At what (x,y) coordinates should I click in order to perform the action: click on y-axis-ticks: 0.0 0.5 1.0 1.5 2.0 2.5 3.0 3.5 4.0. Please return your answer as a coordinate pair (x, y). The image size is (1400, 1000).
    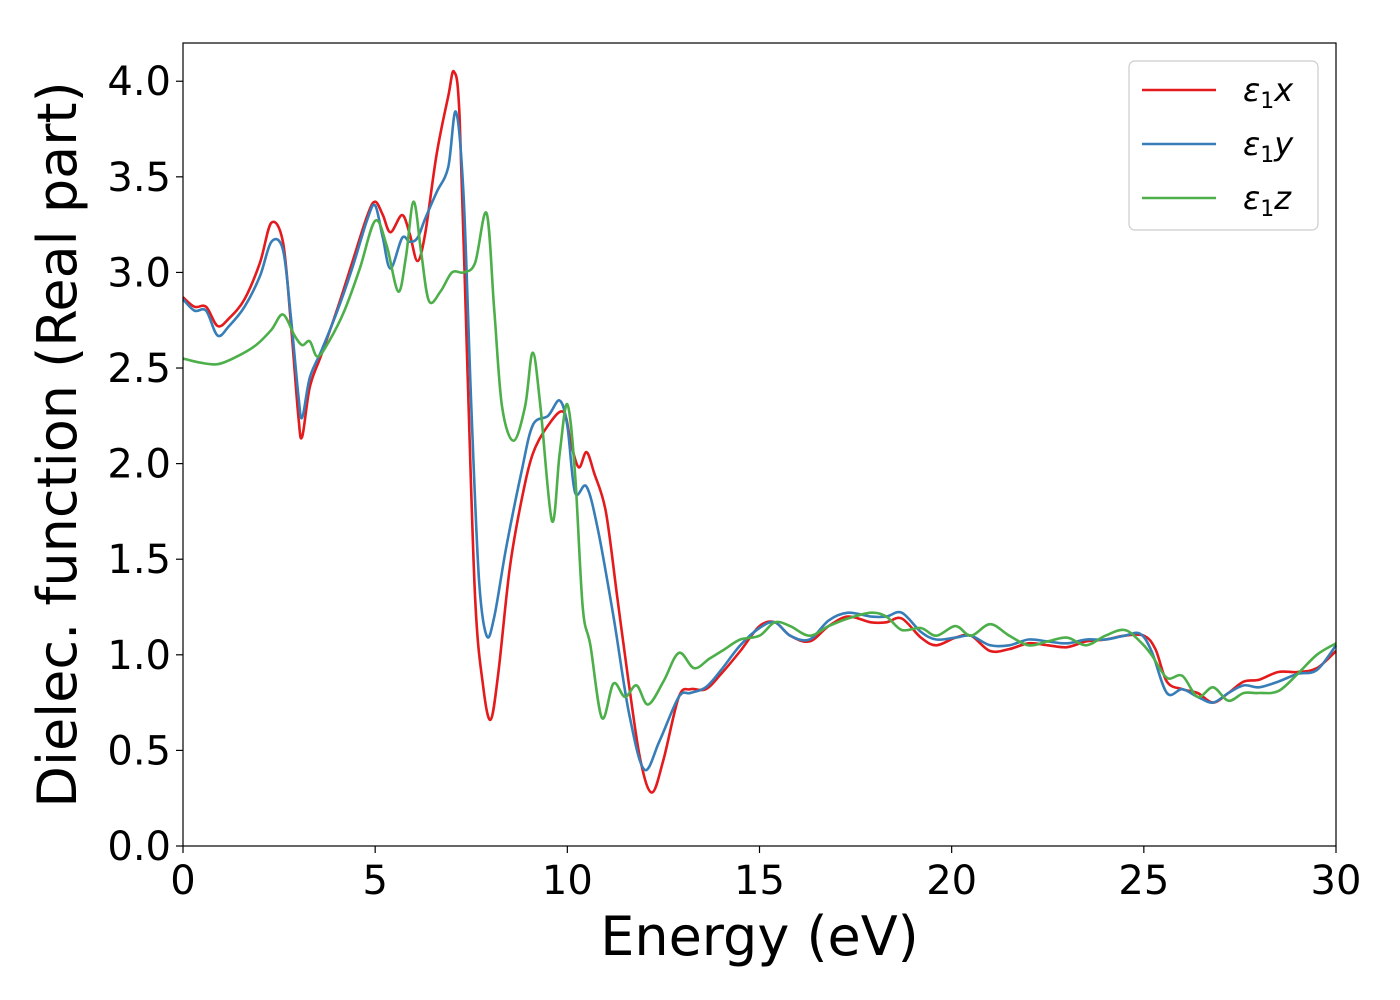
    Looking at the image, I should click on (145, 464).